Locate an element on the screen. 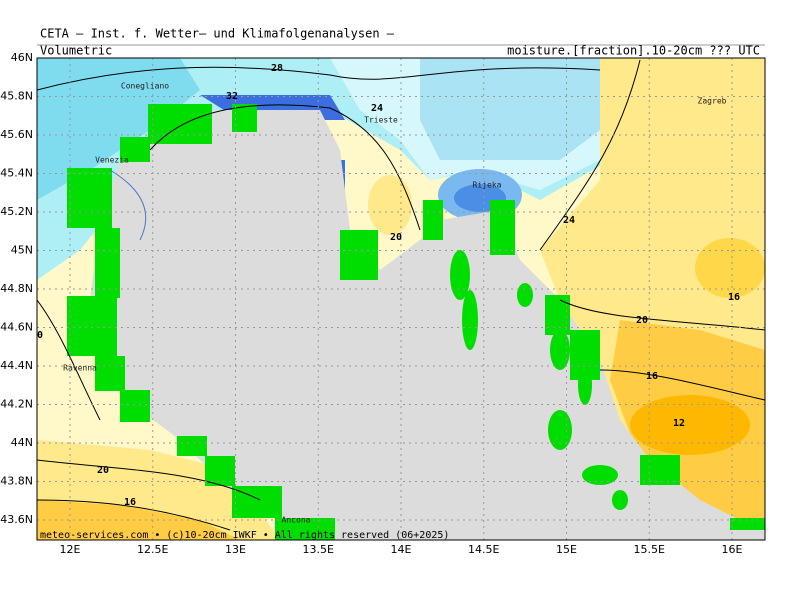 The image size is (800, 600). contour-label: 28 is located at coordinates (277, 68).